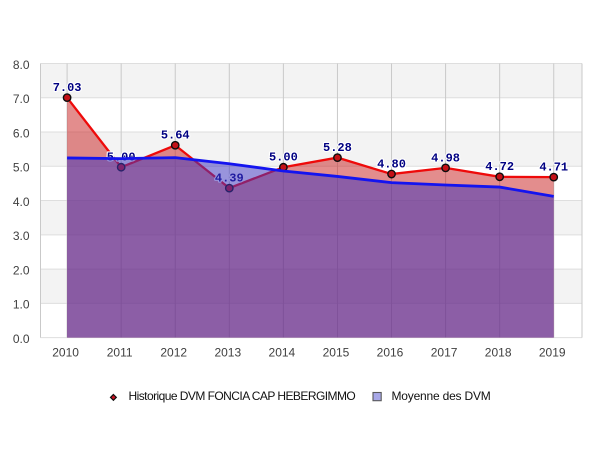 The image size is (600, 450). What do you see at coordinates (21, 270) in the screenshot?
I see `svg-text: 2.0` at bounding box center [21, 270].